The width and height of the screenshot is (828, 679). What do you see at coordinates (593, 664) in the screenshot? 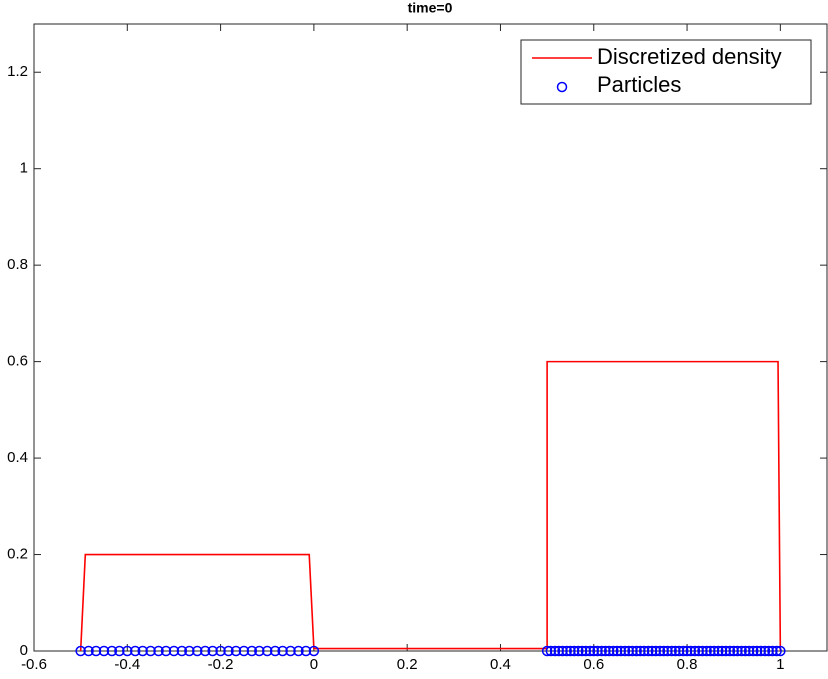
I see `x-tick-label: 0.6` at bounding box center [593, 664].